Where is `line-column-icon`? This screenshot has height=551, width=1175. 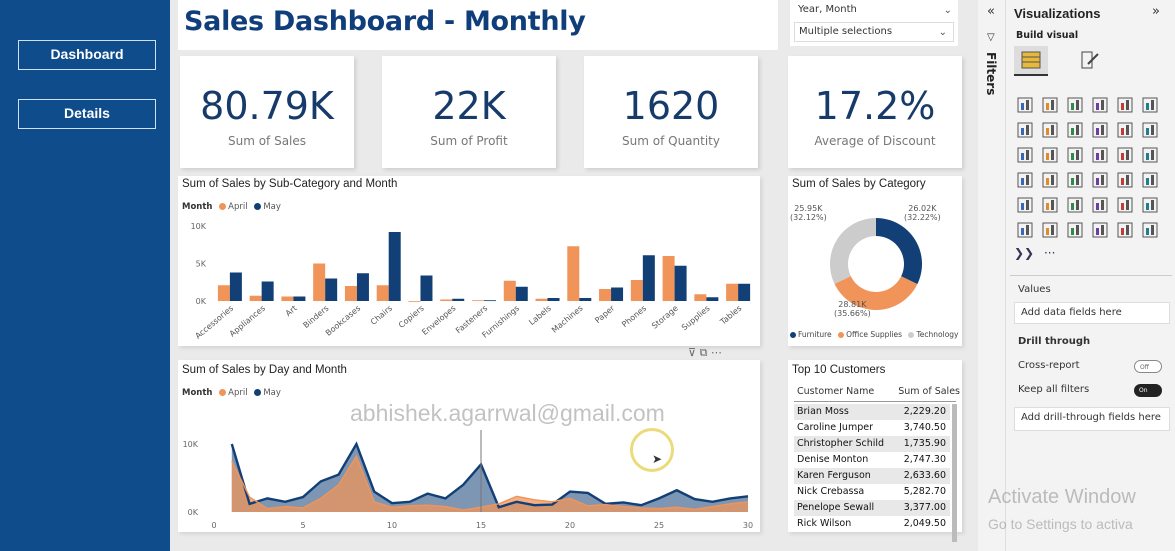 line-column-icon is located at coordinates (1100, 130).